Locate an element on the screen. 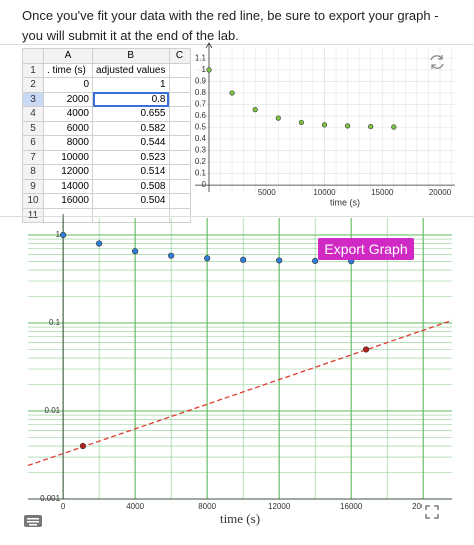 Image resolution: width=474 pixels, height=545 pixels. x-tick-label: 4000 is located at coordinates (135, 506).